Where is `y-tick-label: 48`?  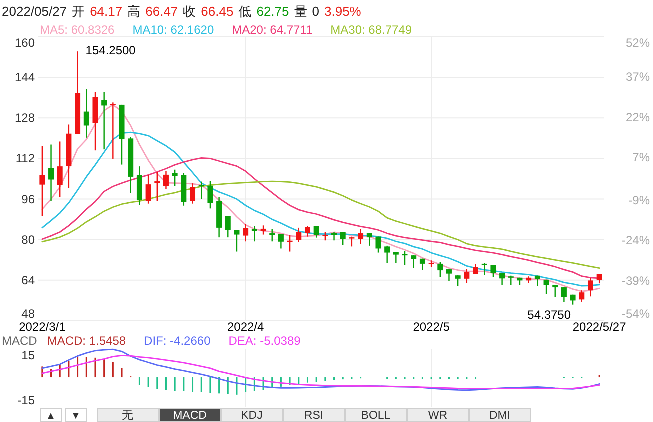
y-tick-label: 48 is located at coordinates (29, 314).